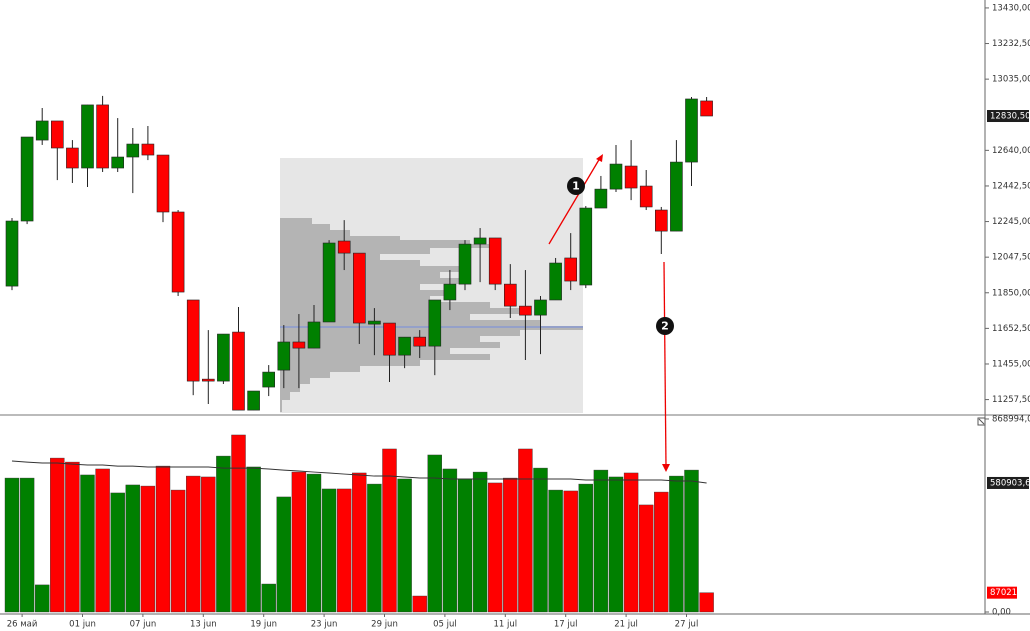 This screenshot has height=631, width=1030. I want to click on ma-marker-label: 580903,62, so click(1010, 483).